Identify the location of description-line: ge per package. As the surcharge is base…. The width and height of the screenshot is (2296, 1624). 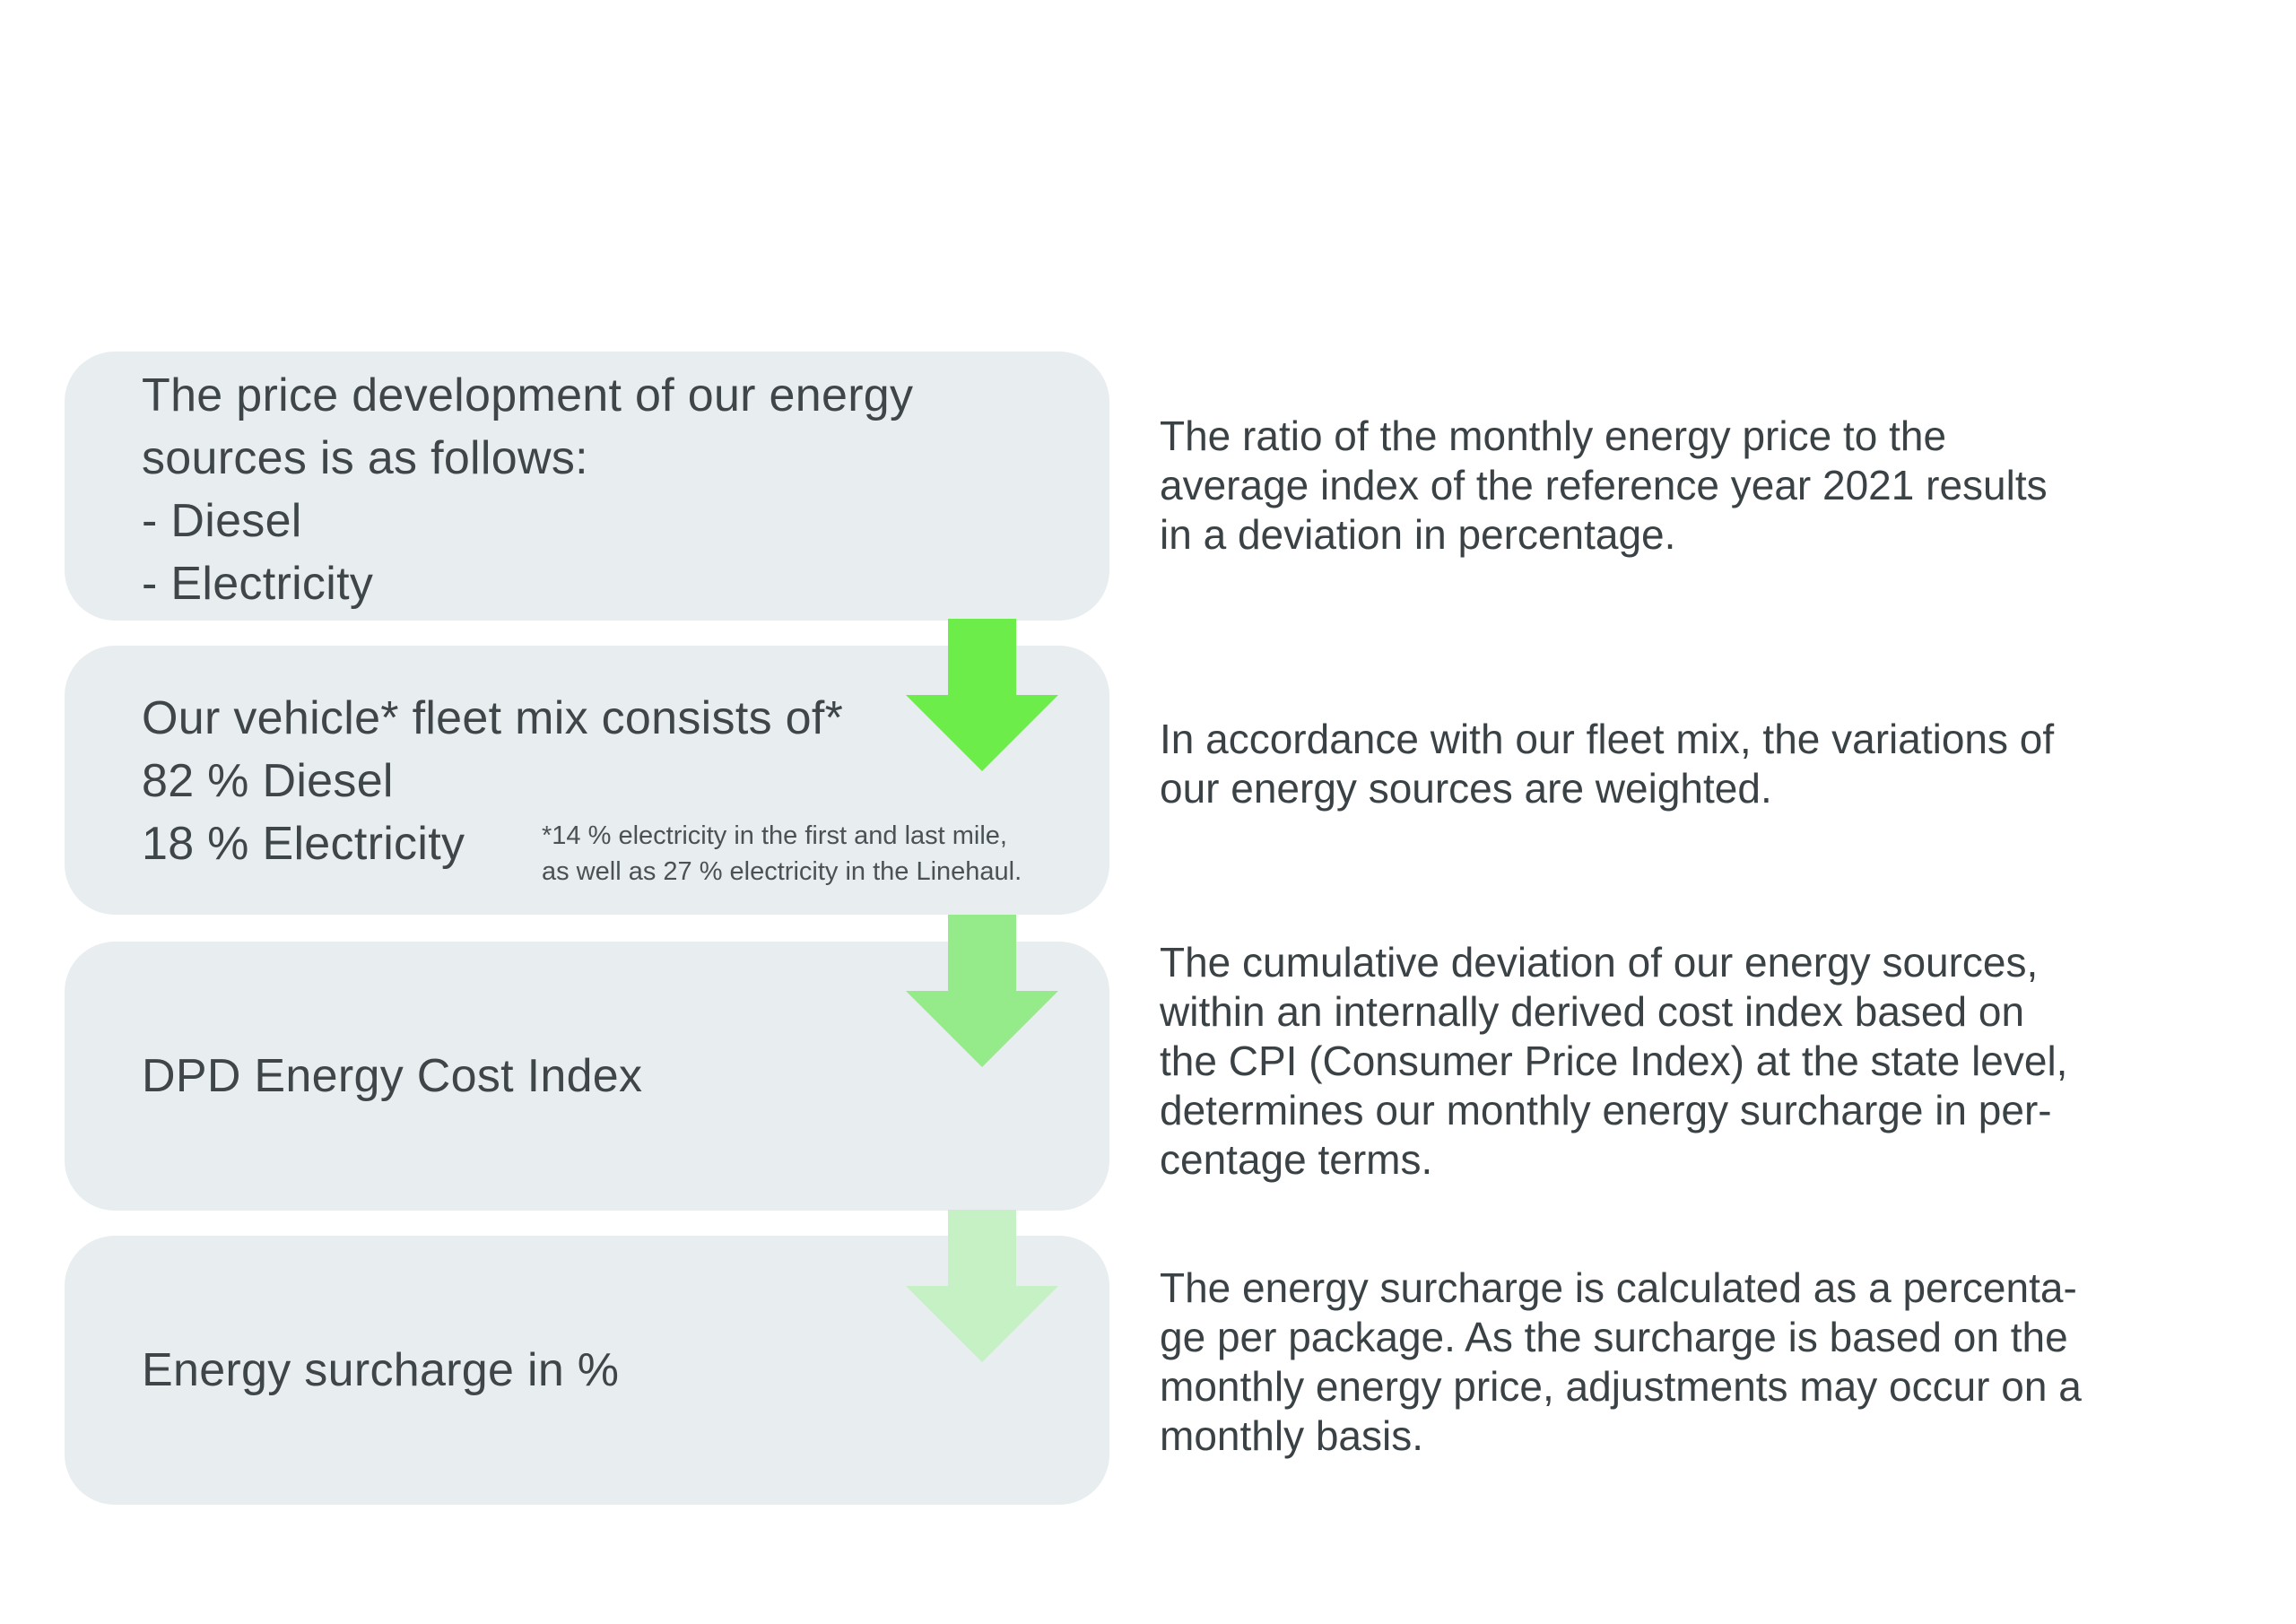
(1614, 1337).